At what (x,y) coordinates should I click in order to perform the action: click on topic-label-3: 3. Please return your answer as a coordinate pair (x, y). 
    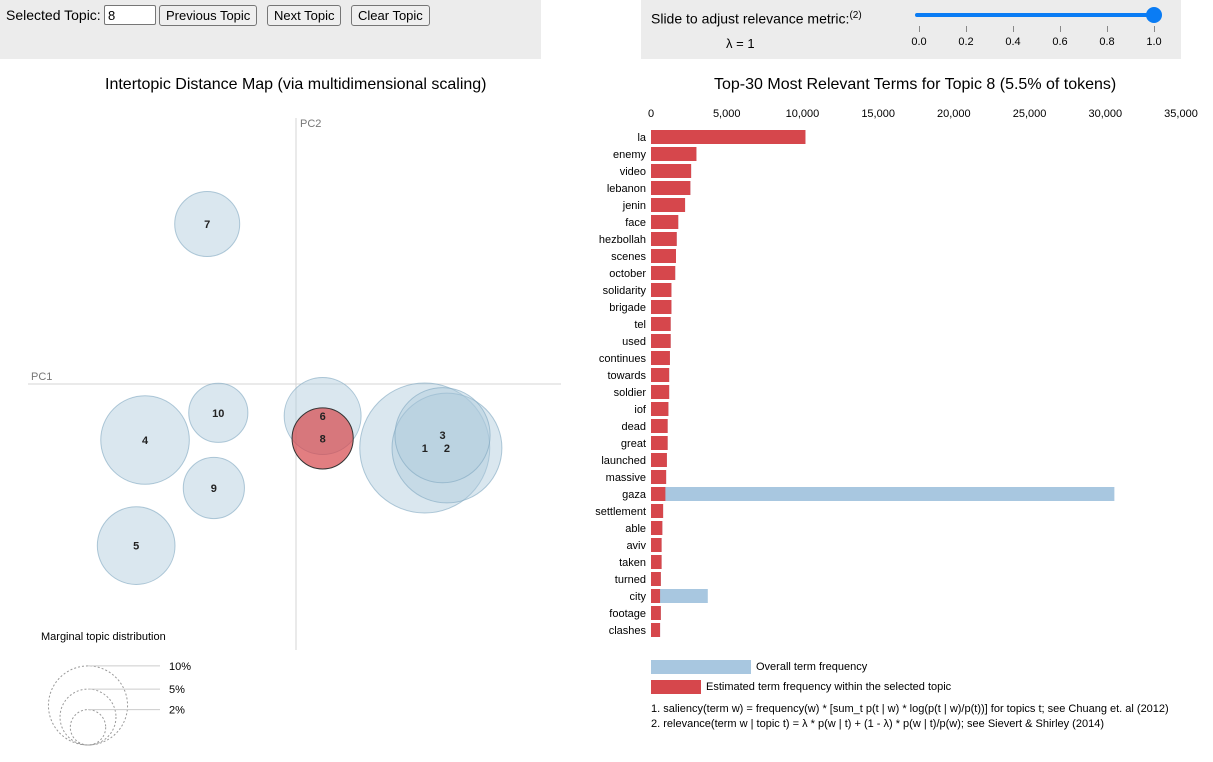
    Looking at the image, I should click on (442, 436).